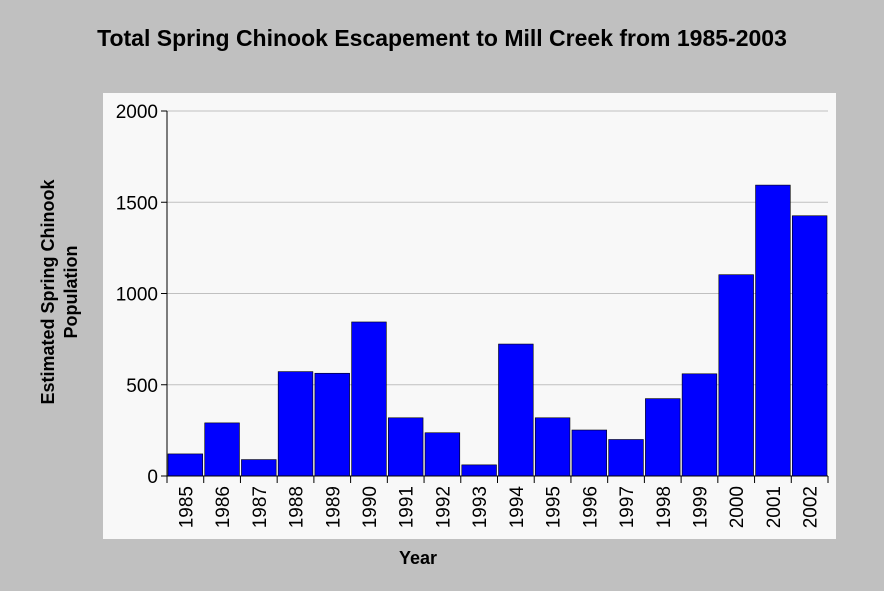  Describe the element at coordinates (589, 453) in the screenshot. I see `bar-1996` at that location.